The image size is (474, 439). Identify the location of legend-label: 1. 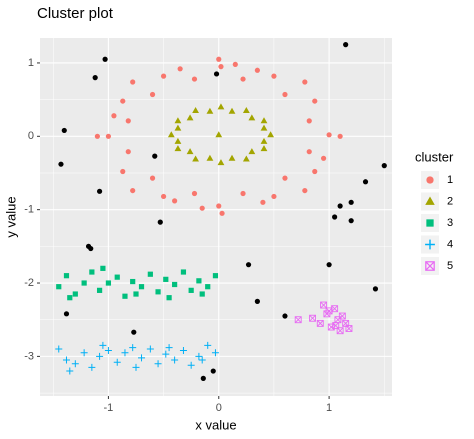
(450, 180).